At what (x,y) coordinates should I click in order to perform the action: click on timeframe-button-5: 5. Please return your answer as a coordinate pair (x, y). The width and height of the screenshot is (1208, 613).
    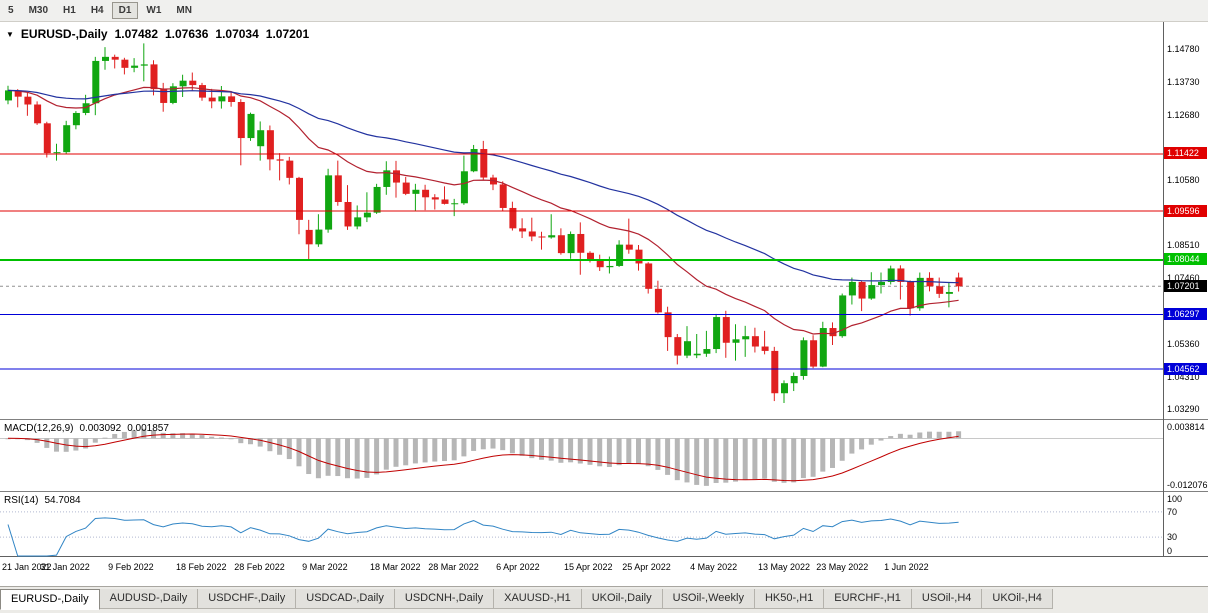
    Looking at the image, I should click on (11, 10).